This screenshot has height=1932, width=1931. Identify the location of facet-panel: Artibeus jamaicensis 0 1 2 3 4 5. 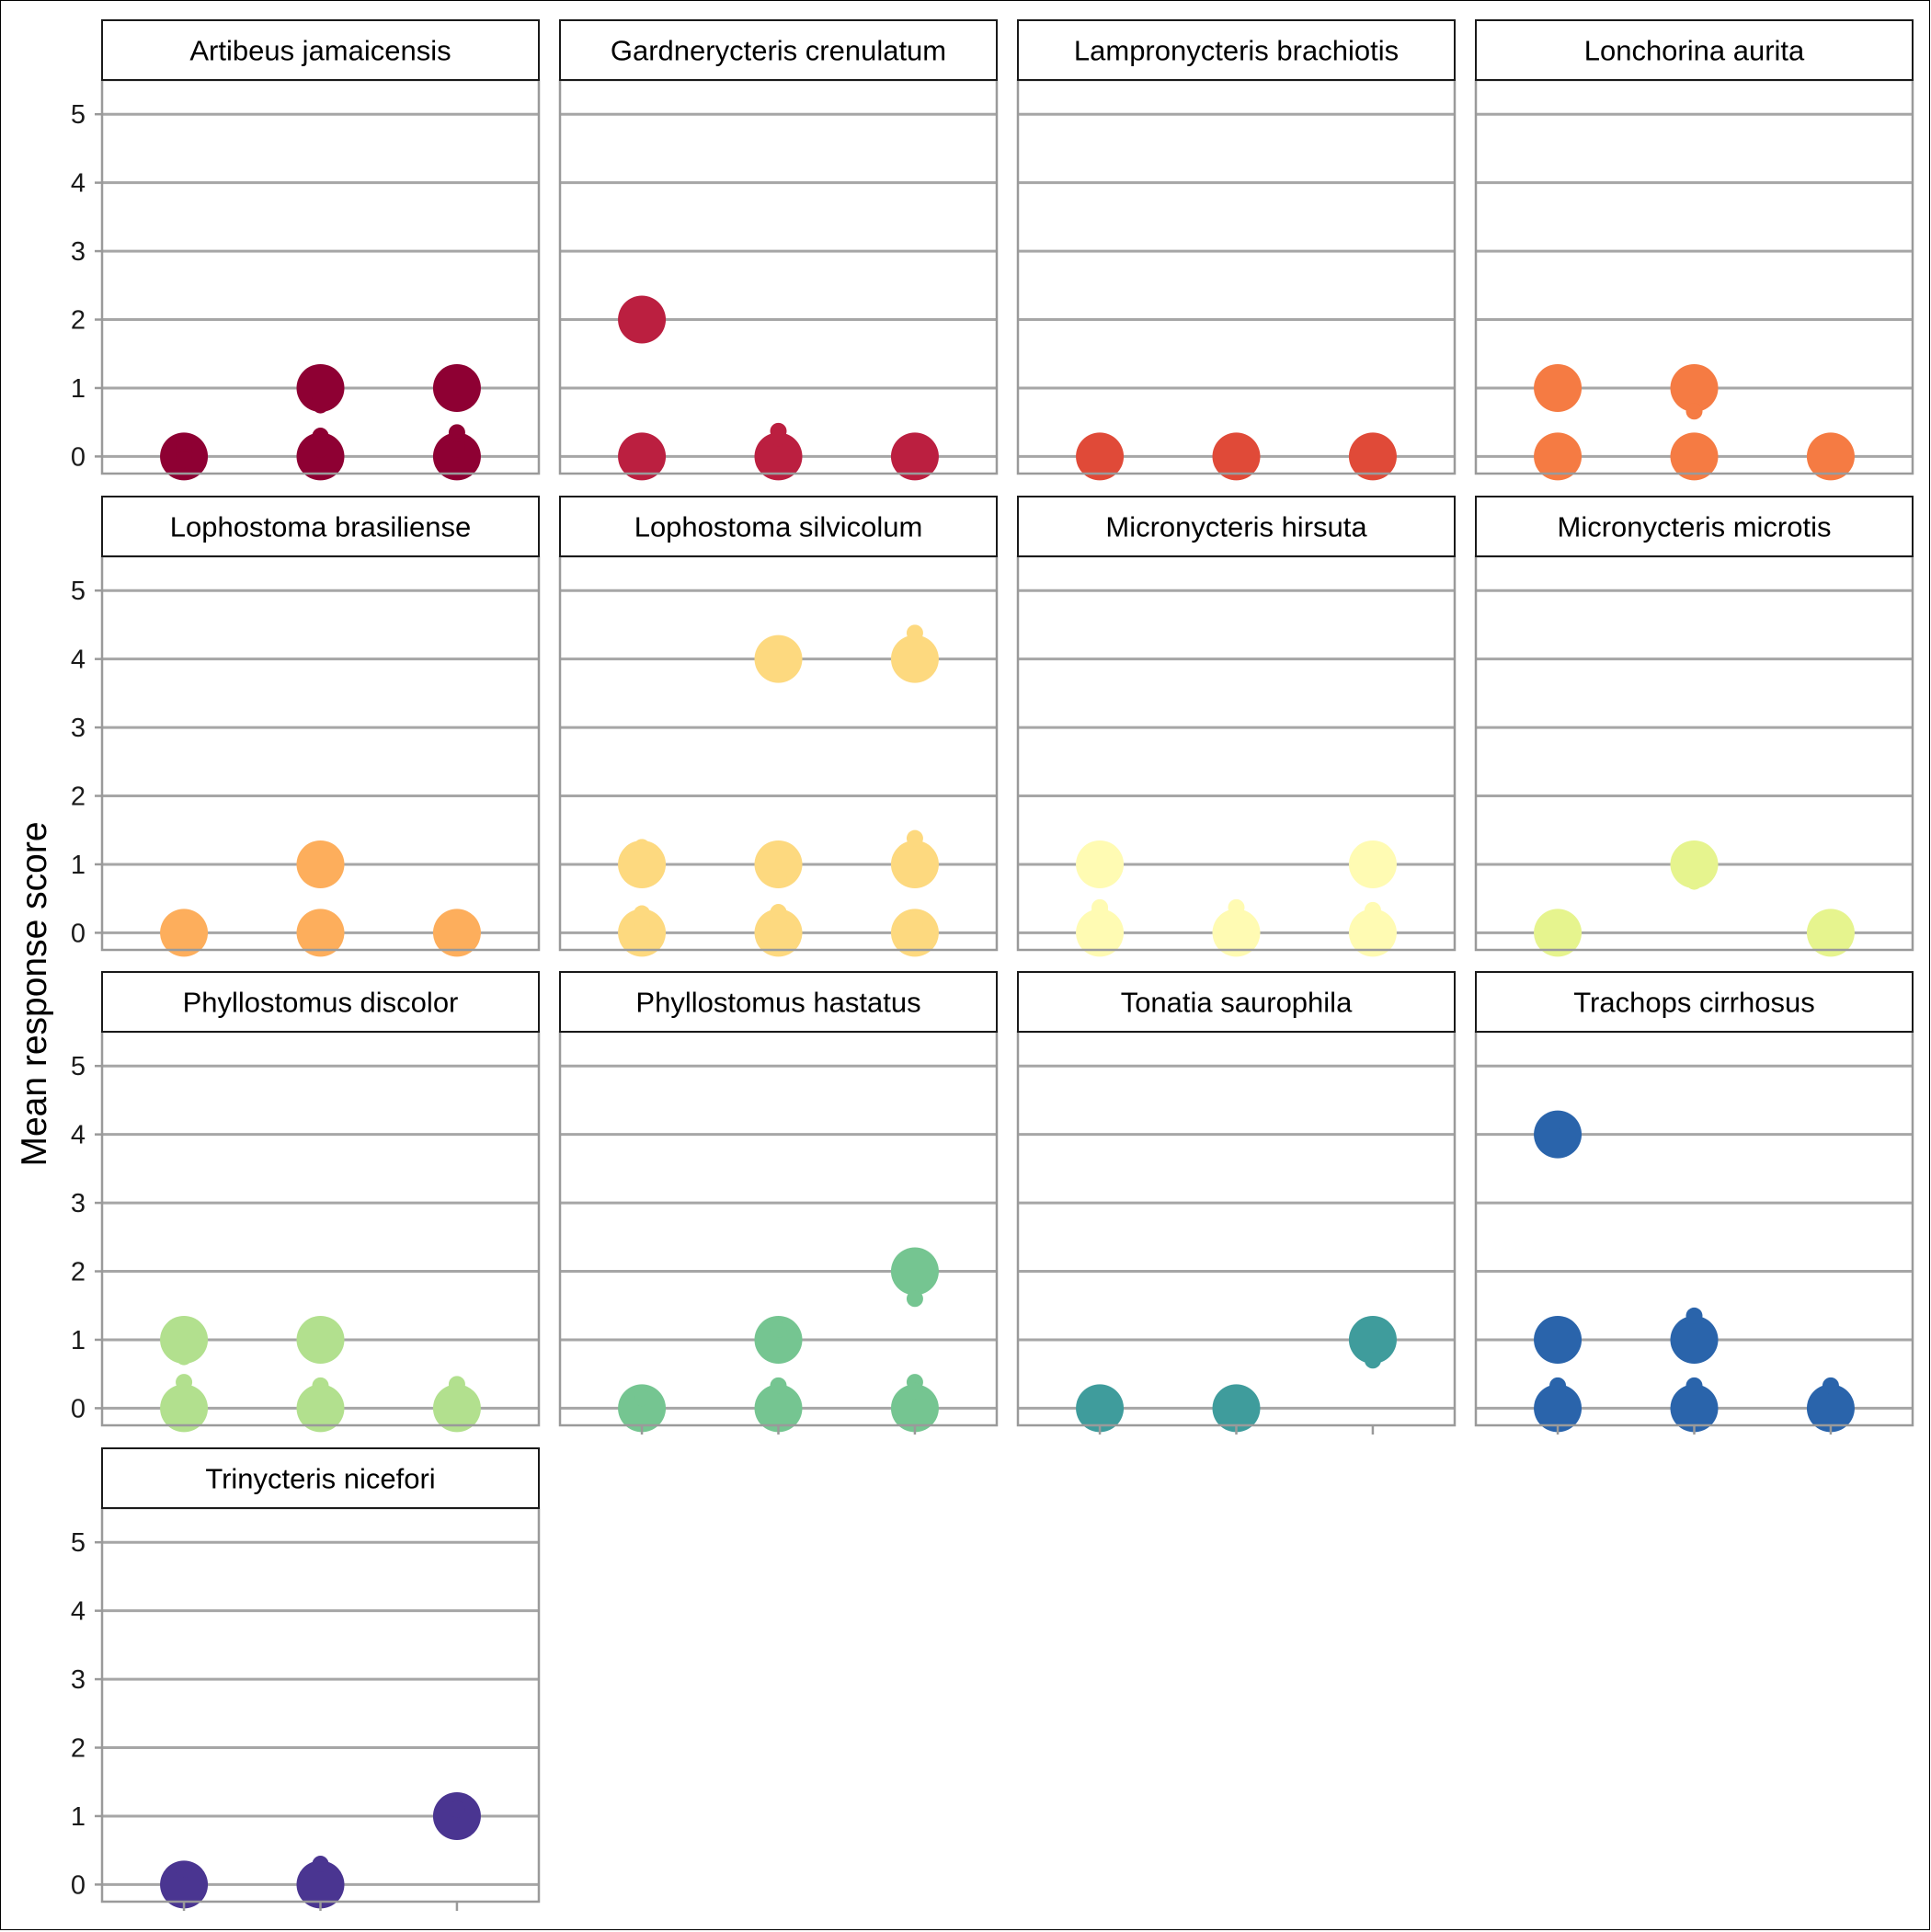
(306, 250).